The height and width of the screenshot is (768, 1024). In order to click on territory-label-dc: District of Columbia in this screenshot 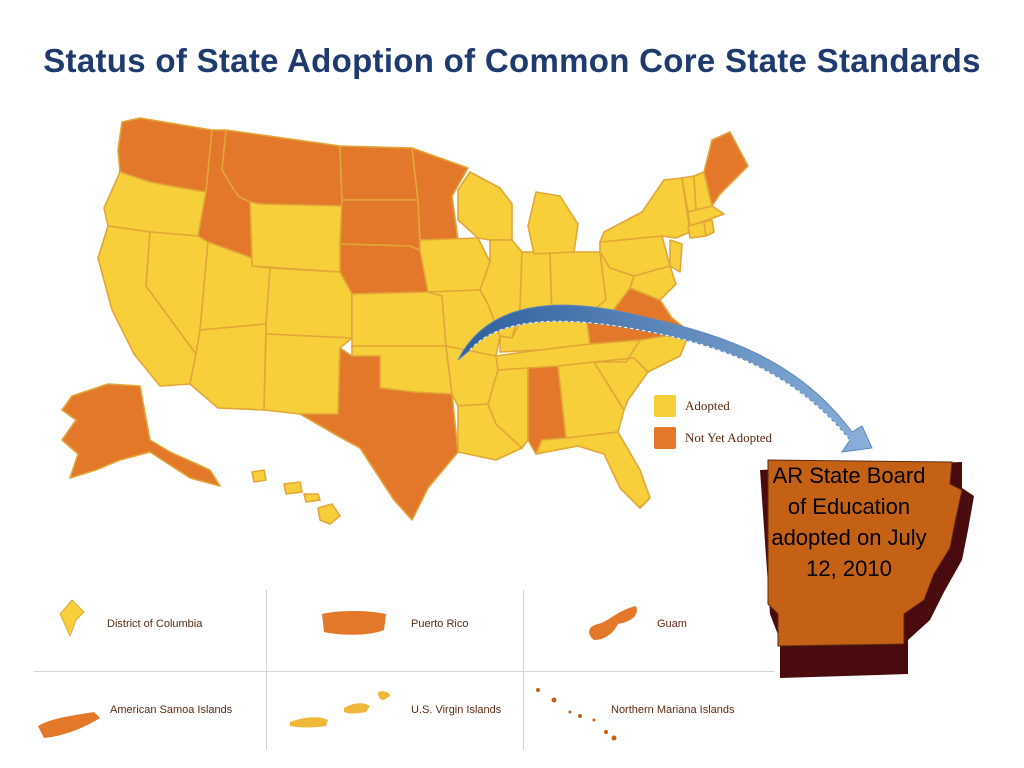, I will do `click(155, 624)`.